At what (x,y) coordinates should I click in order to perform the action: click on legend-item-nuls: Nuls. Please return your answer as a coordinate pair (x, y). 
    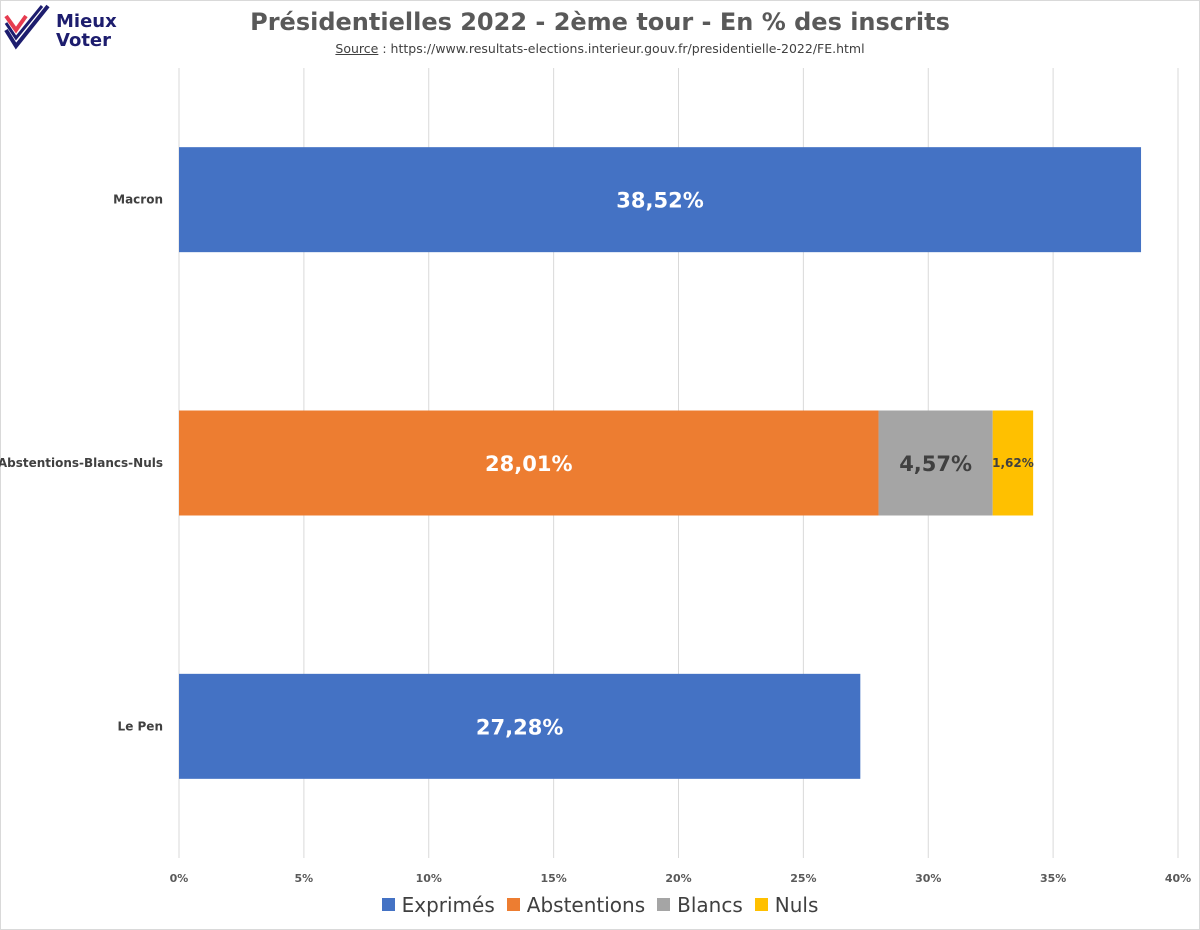
    Looking at the image, I should click on (786, 905).